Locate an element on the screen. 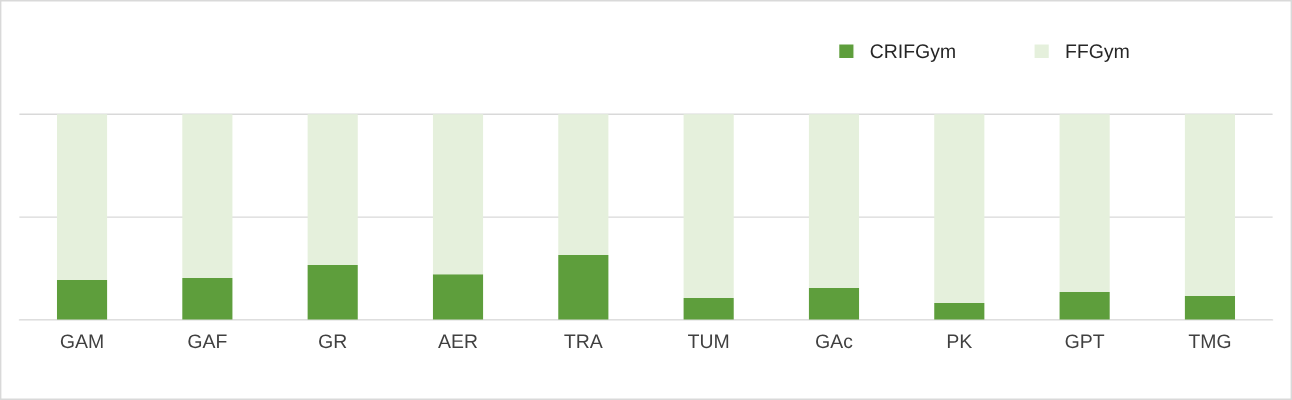 The width and height of the screenshot is (1292, 400). x-tick-label: GAM is located at coordinates (81, 341).